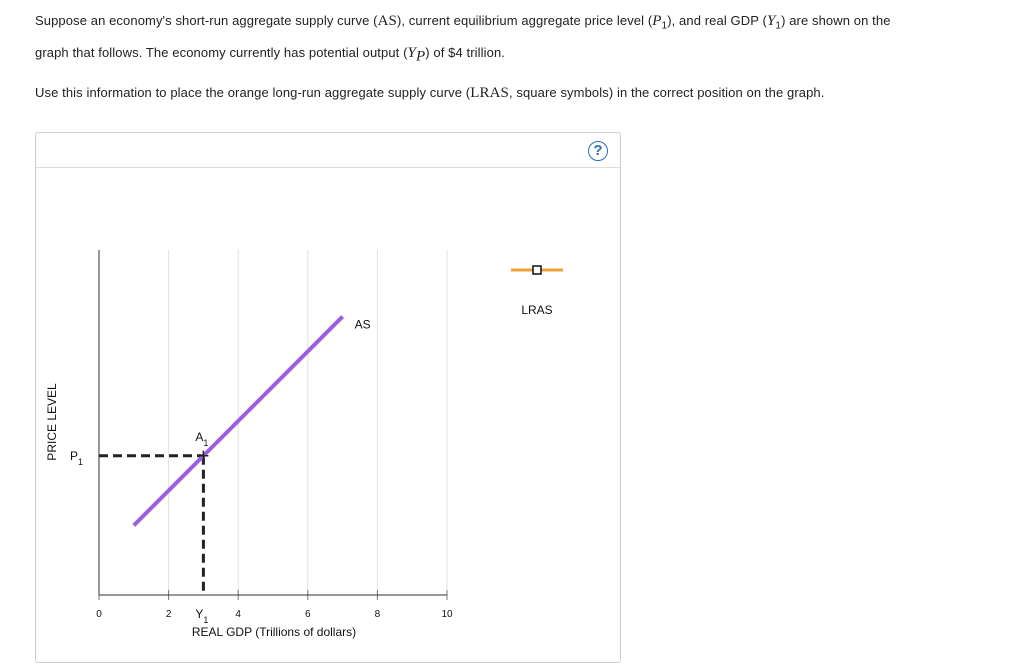  I want to click on help-icon: ?, so click(598, 151).